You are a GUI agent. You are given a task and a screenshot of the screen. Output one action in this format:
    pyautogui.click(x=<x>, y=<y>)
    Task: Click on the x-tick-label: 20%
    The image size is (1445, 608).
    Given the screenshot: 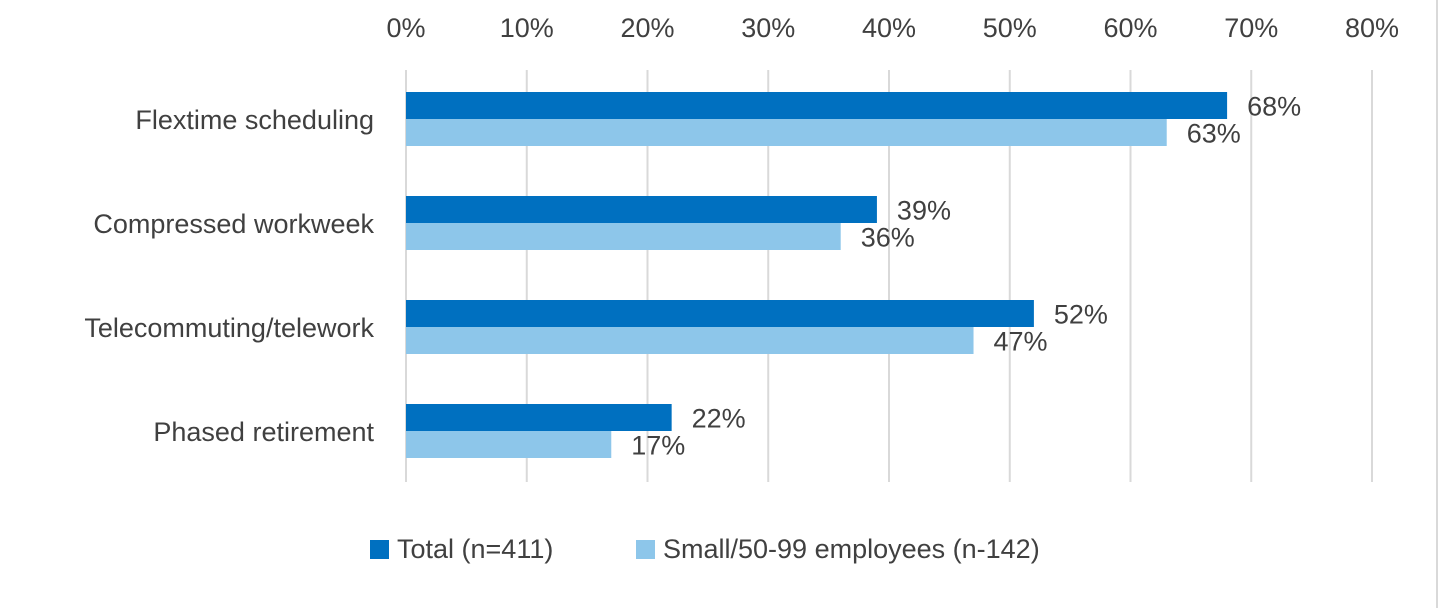 What is the action you would take?
    pyautogui.click(x=647, y=28)
    